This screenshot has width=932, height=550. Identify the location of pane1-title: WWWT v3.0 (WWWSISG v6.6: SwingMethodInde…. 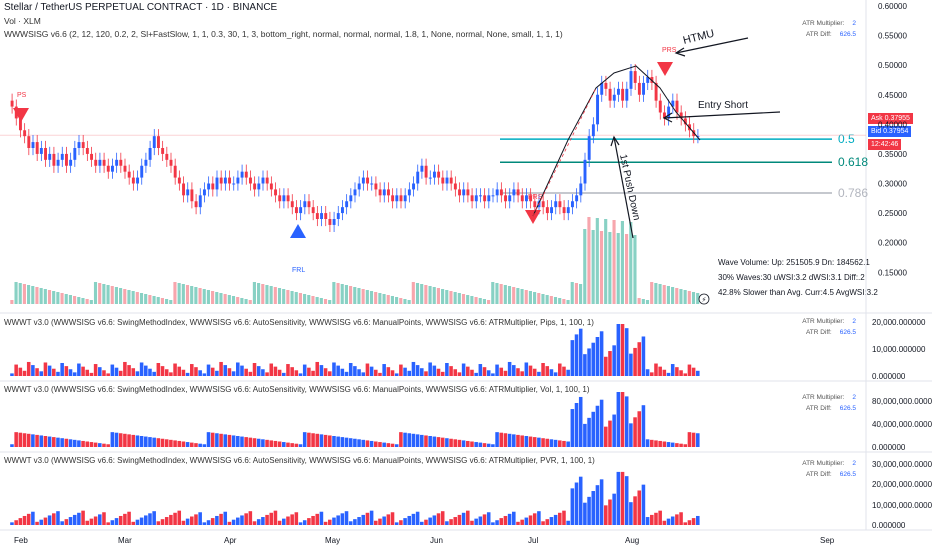
(299, 322).